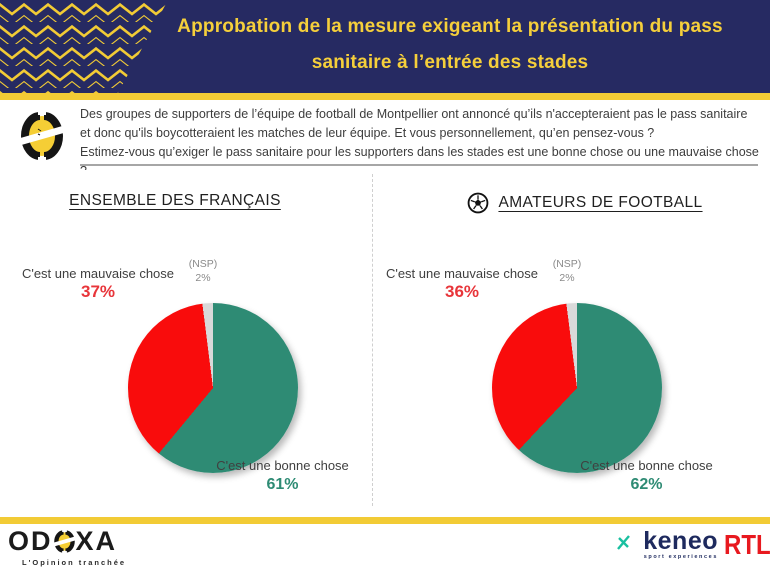 This screenshot has width=770, height=574. I want to click on pie-chart-ensemble, so click(213, 388).